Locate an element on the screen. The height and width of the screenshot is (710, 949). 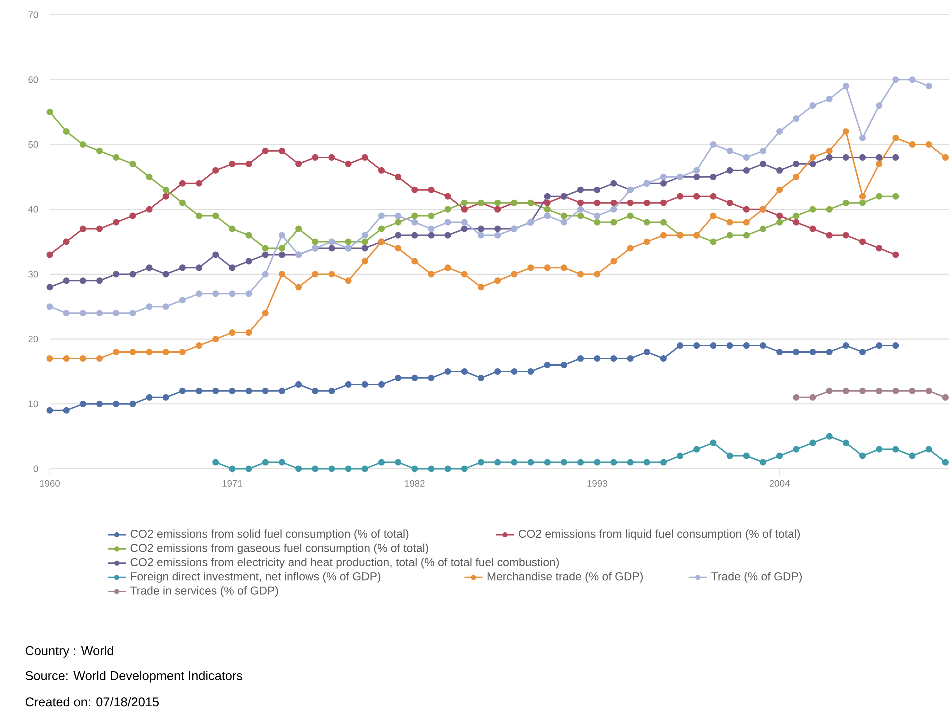
legend-label: Trade in services (% of GDP) is located at coordinates (204, 592).